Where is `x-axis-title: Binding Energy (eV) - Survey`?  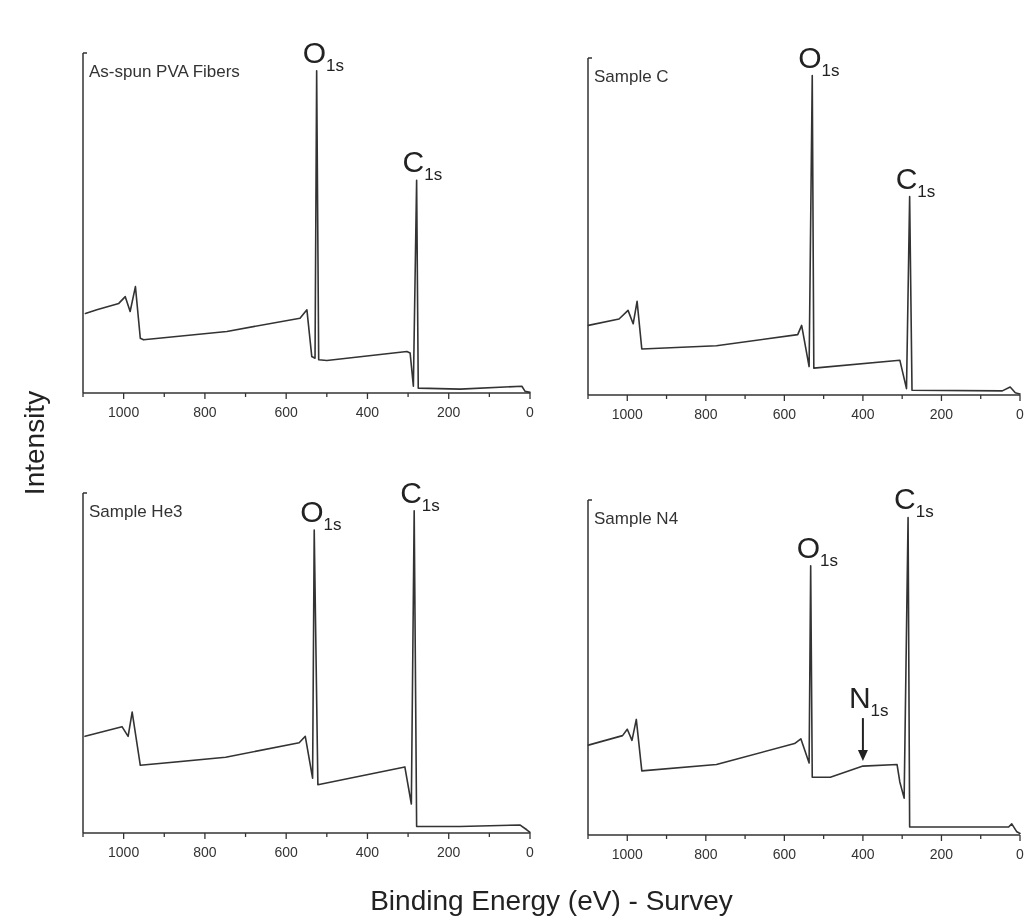 x-axis-title: Binding Energy (eV) - Survey is located at coordinates (551, 900).